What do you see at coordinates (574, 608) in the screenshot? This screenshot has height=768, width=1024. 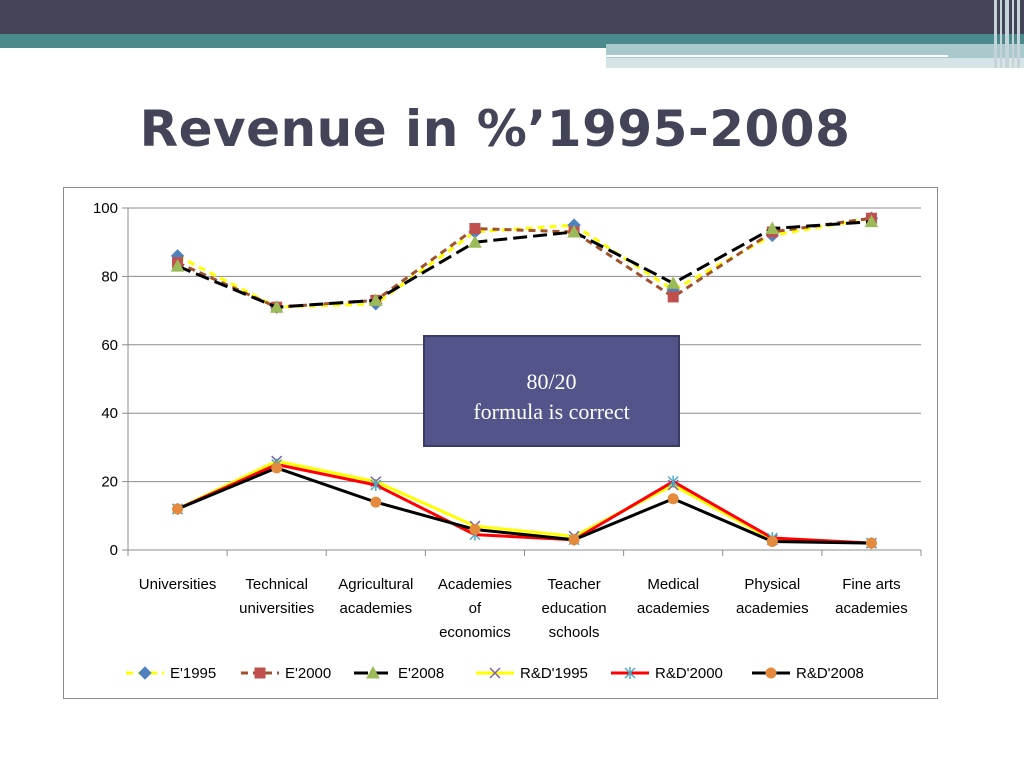 I see `x-tick-label: Teacher education schools` at bounding box center [574, 608].